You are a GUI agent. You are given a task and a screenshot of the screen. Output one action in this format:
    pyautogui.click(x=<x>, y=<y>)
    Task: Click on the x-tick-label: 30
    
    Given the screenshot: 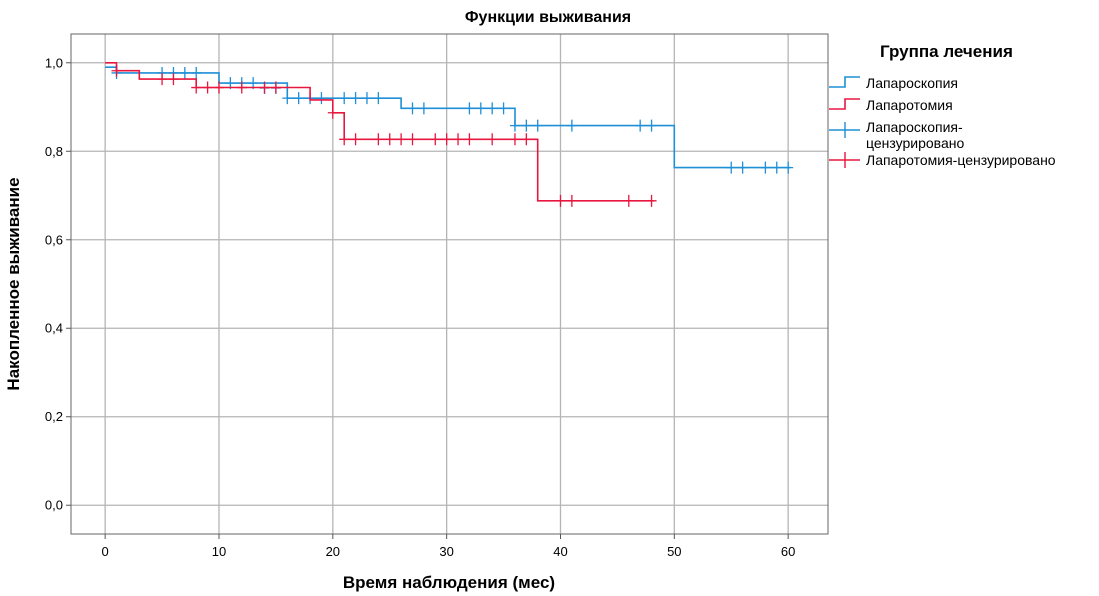 What is the action you would take?
    pyautogui.click(x=446, y=551)
    